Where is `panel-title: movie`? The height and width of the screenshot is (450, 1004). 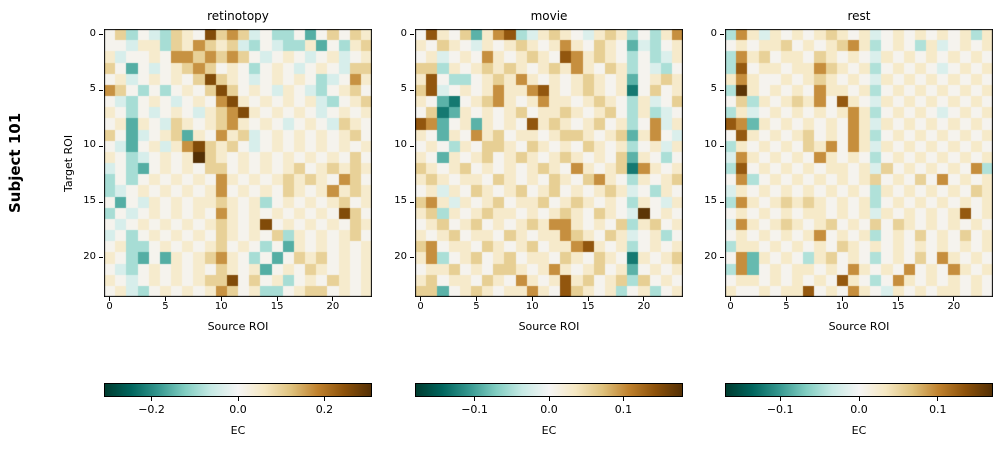
panel-title: movie is located at coordinates (549, 16).